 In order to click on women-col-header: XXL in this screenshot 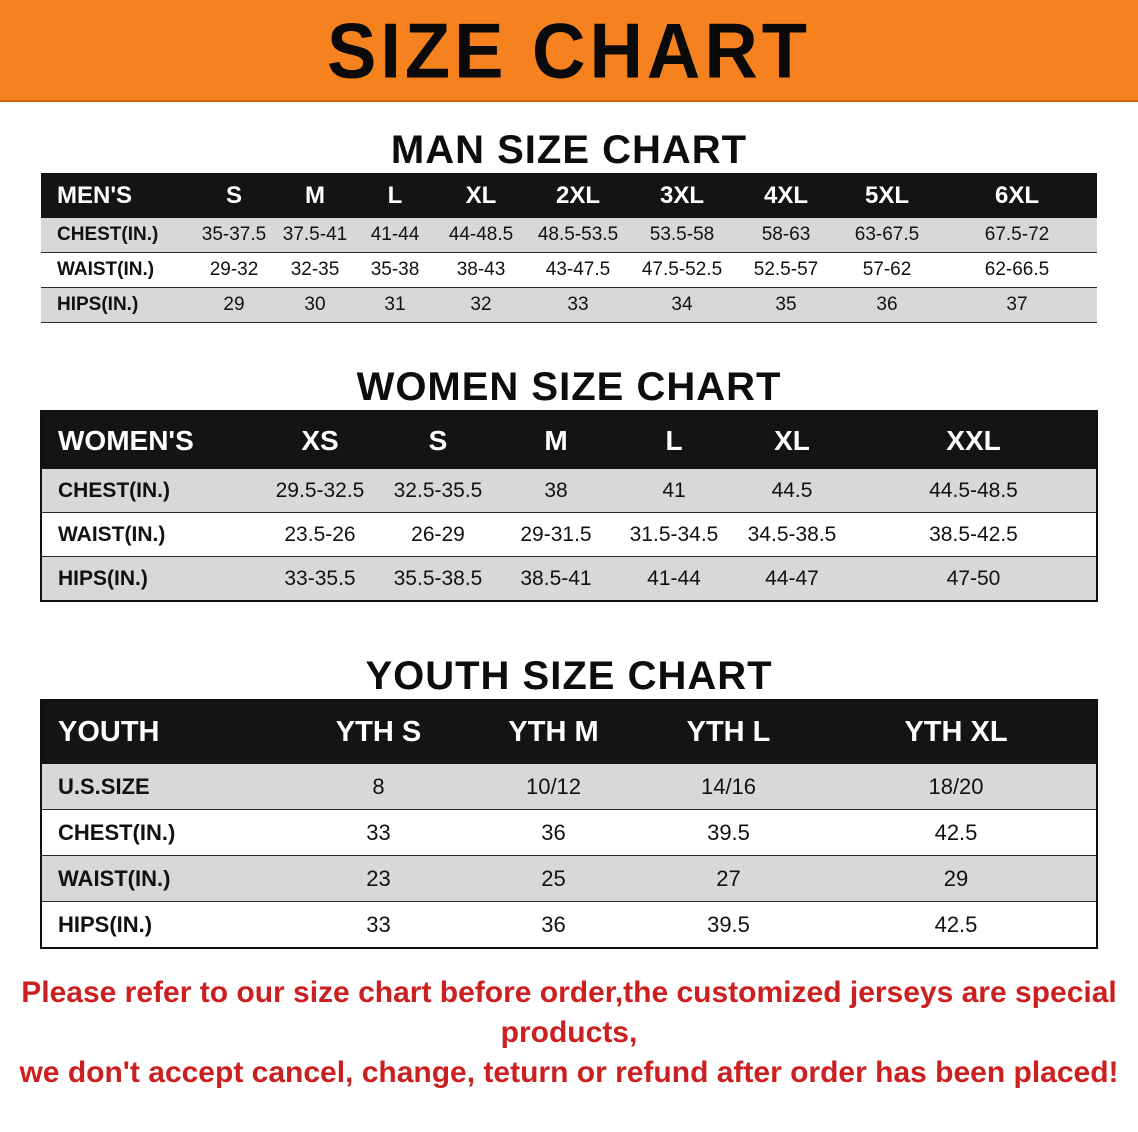, I will do `click(973, 440)`.